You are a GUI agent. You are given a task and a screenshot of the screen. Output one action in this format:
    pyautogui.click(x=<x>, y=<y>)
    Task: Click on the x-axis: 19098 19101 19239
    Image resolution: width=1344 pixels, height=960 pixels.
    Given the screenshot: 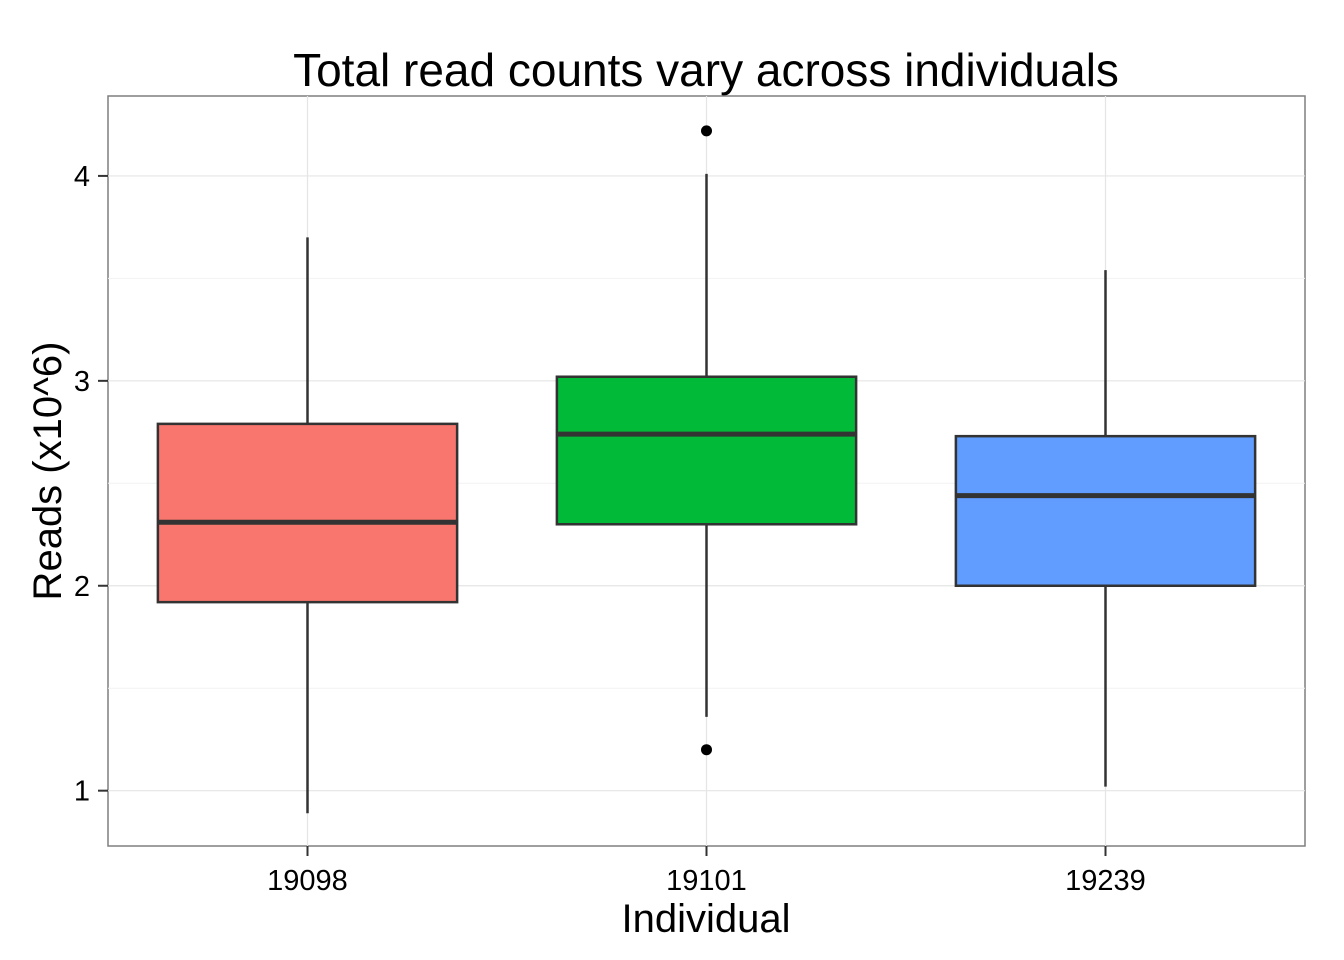 What is the action you would take?
    pyautogui.click(x=706, y=871)
    